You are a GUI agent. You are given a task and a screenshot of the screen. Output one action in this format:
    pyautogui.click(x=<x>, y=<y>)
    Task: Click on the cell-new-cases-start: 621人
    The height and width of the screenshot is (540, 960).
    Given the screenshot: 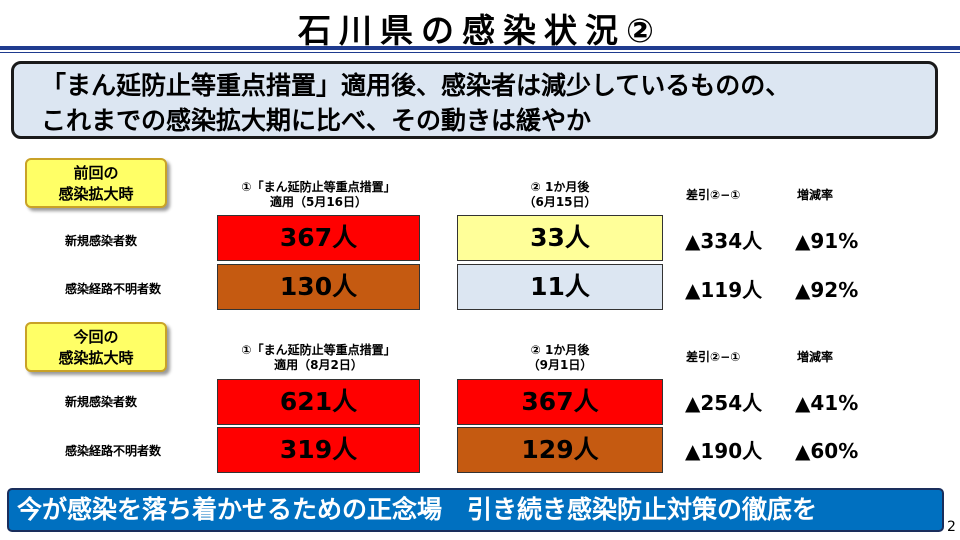 What is the action you would take?
    pyautogui.click(x=318, y=402)
    